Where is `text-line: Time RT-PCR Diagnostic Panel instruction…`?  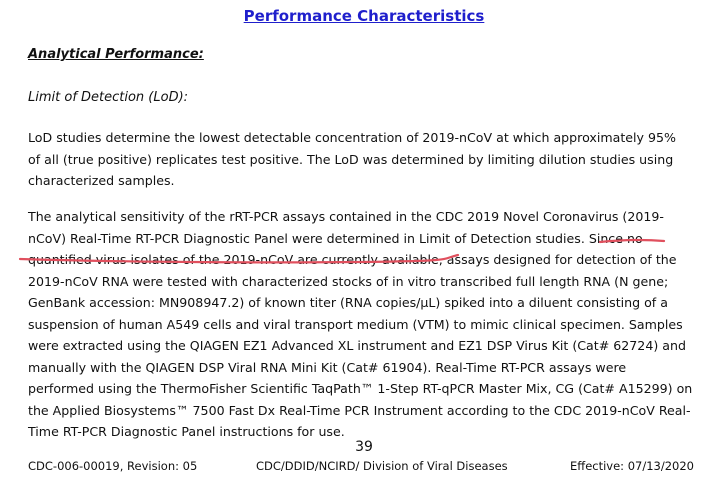
text-line: Time RT-PCR Diagnostic Panel instruction… is located at coordinates (186, 431).